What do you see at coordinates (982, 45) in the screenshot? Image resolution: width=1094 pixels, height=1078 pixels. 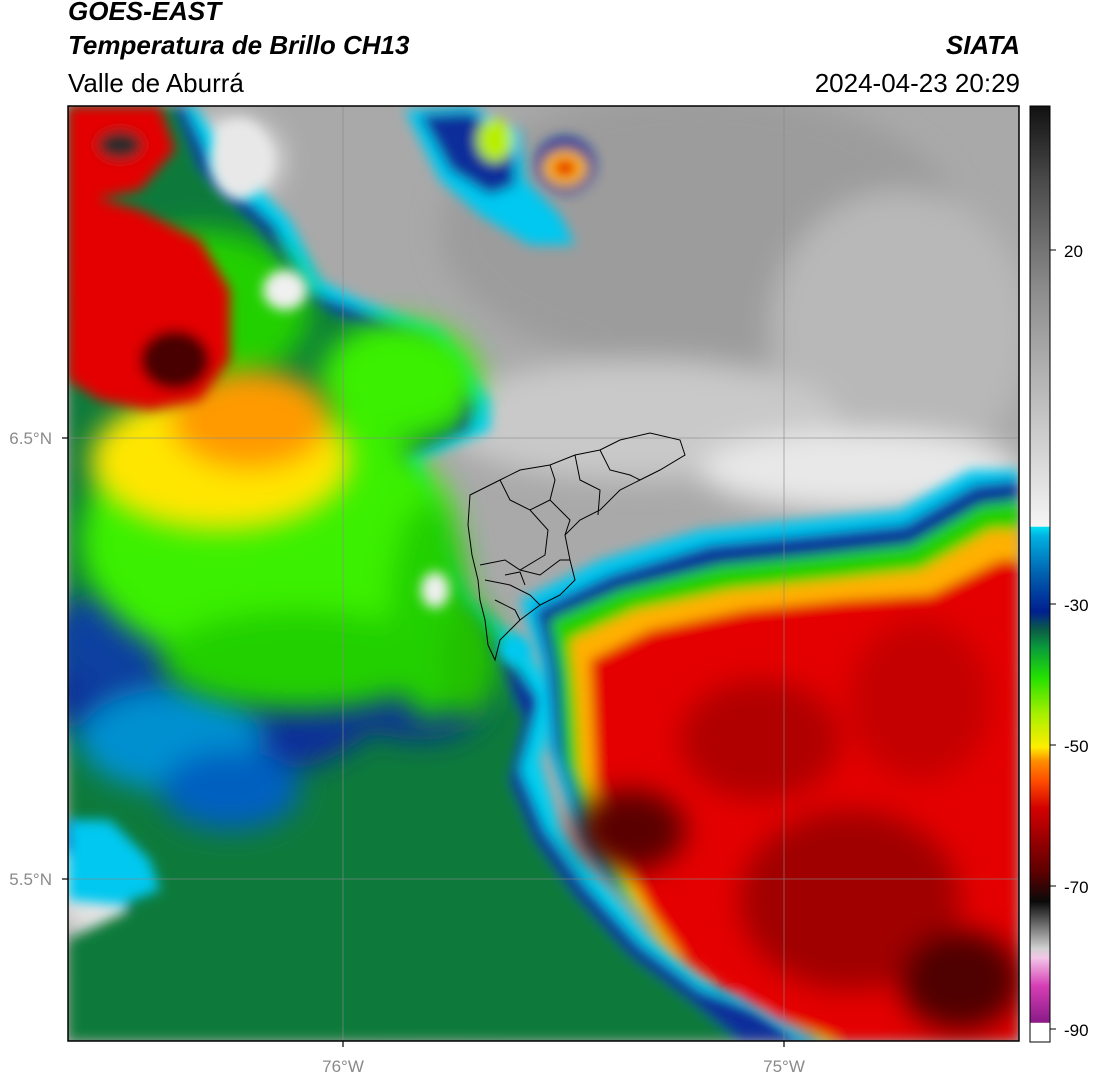 I see `agency-label: SIATA` at bounding box center [982, 45].